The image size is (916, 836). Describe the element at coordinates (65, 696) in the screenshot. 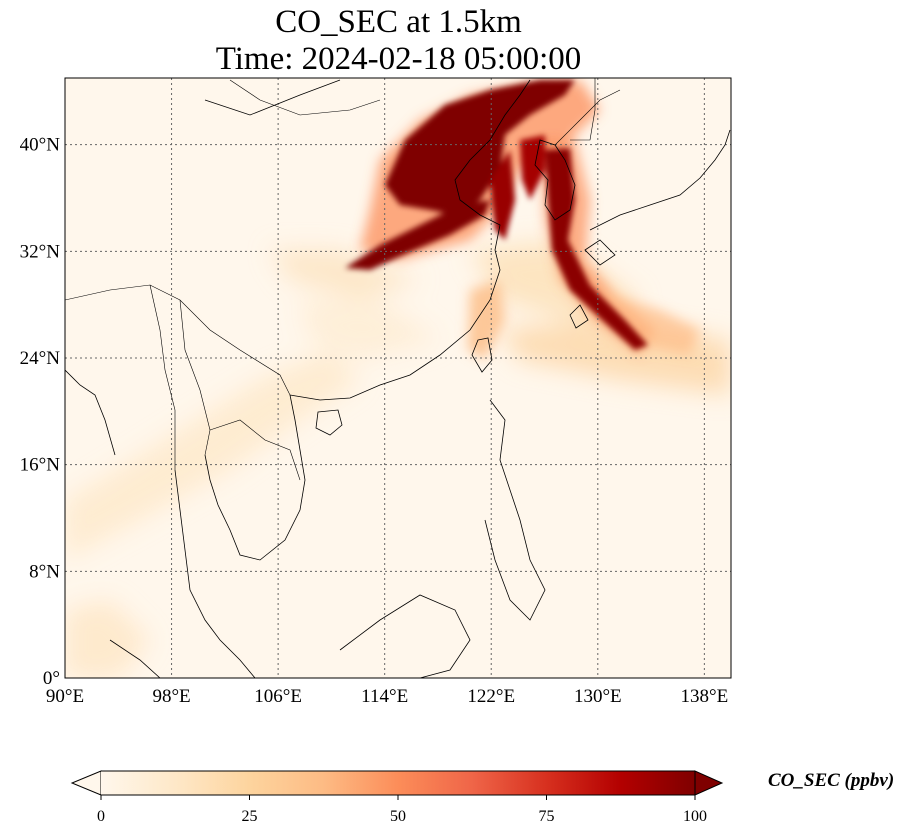

I see `lon-tick-label: 90°E` at that location.